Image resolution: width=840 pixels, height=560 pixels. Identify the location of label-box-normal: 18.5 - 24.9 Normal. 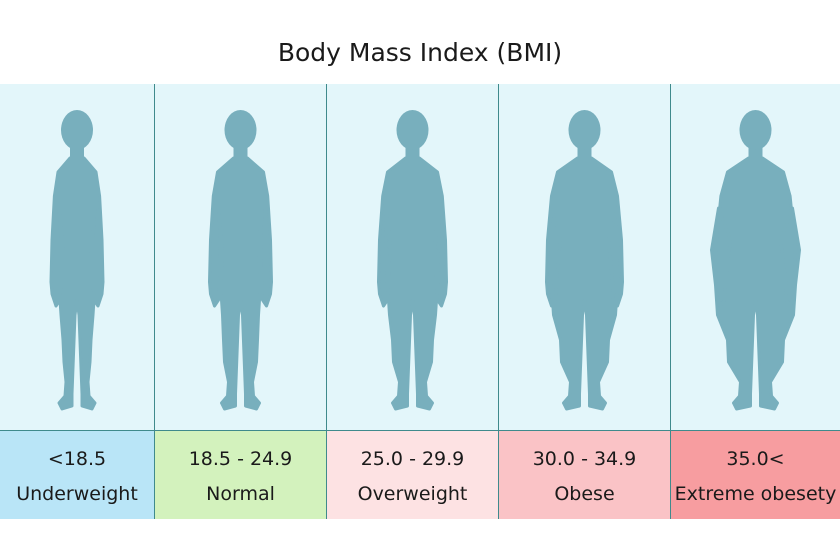
(240, 475).